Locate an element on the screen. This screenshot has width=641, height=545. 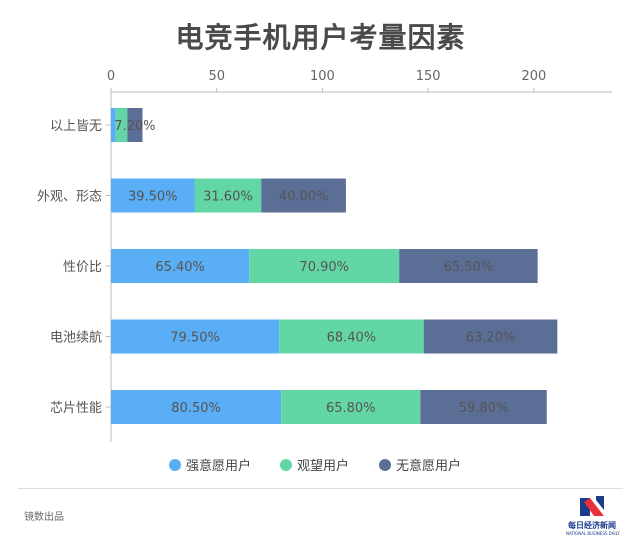
category-label: 性价比 is located at coordinates (82, 267).